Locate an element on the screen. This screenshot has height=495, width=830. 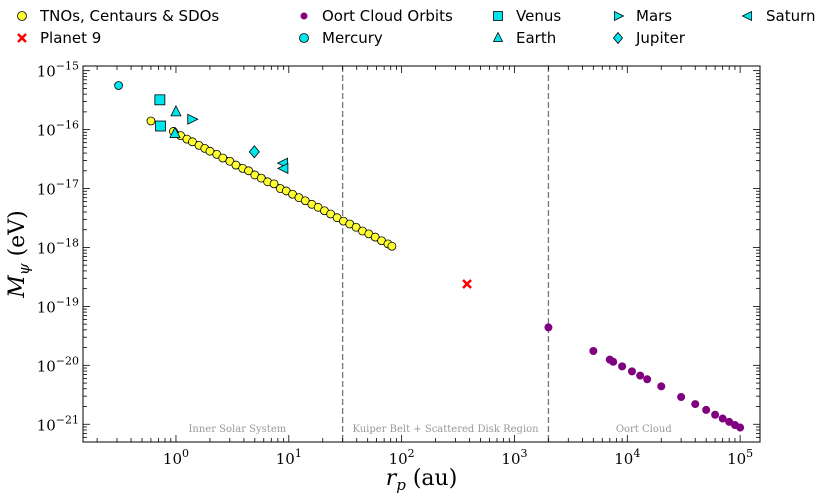
legend-item-tnos-centaurs-sdos: TNOs, Centaurs & SDOs is located at coordinates (118, 16).